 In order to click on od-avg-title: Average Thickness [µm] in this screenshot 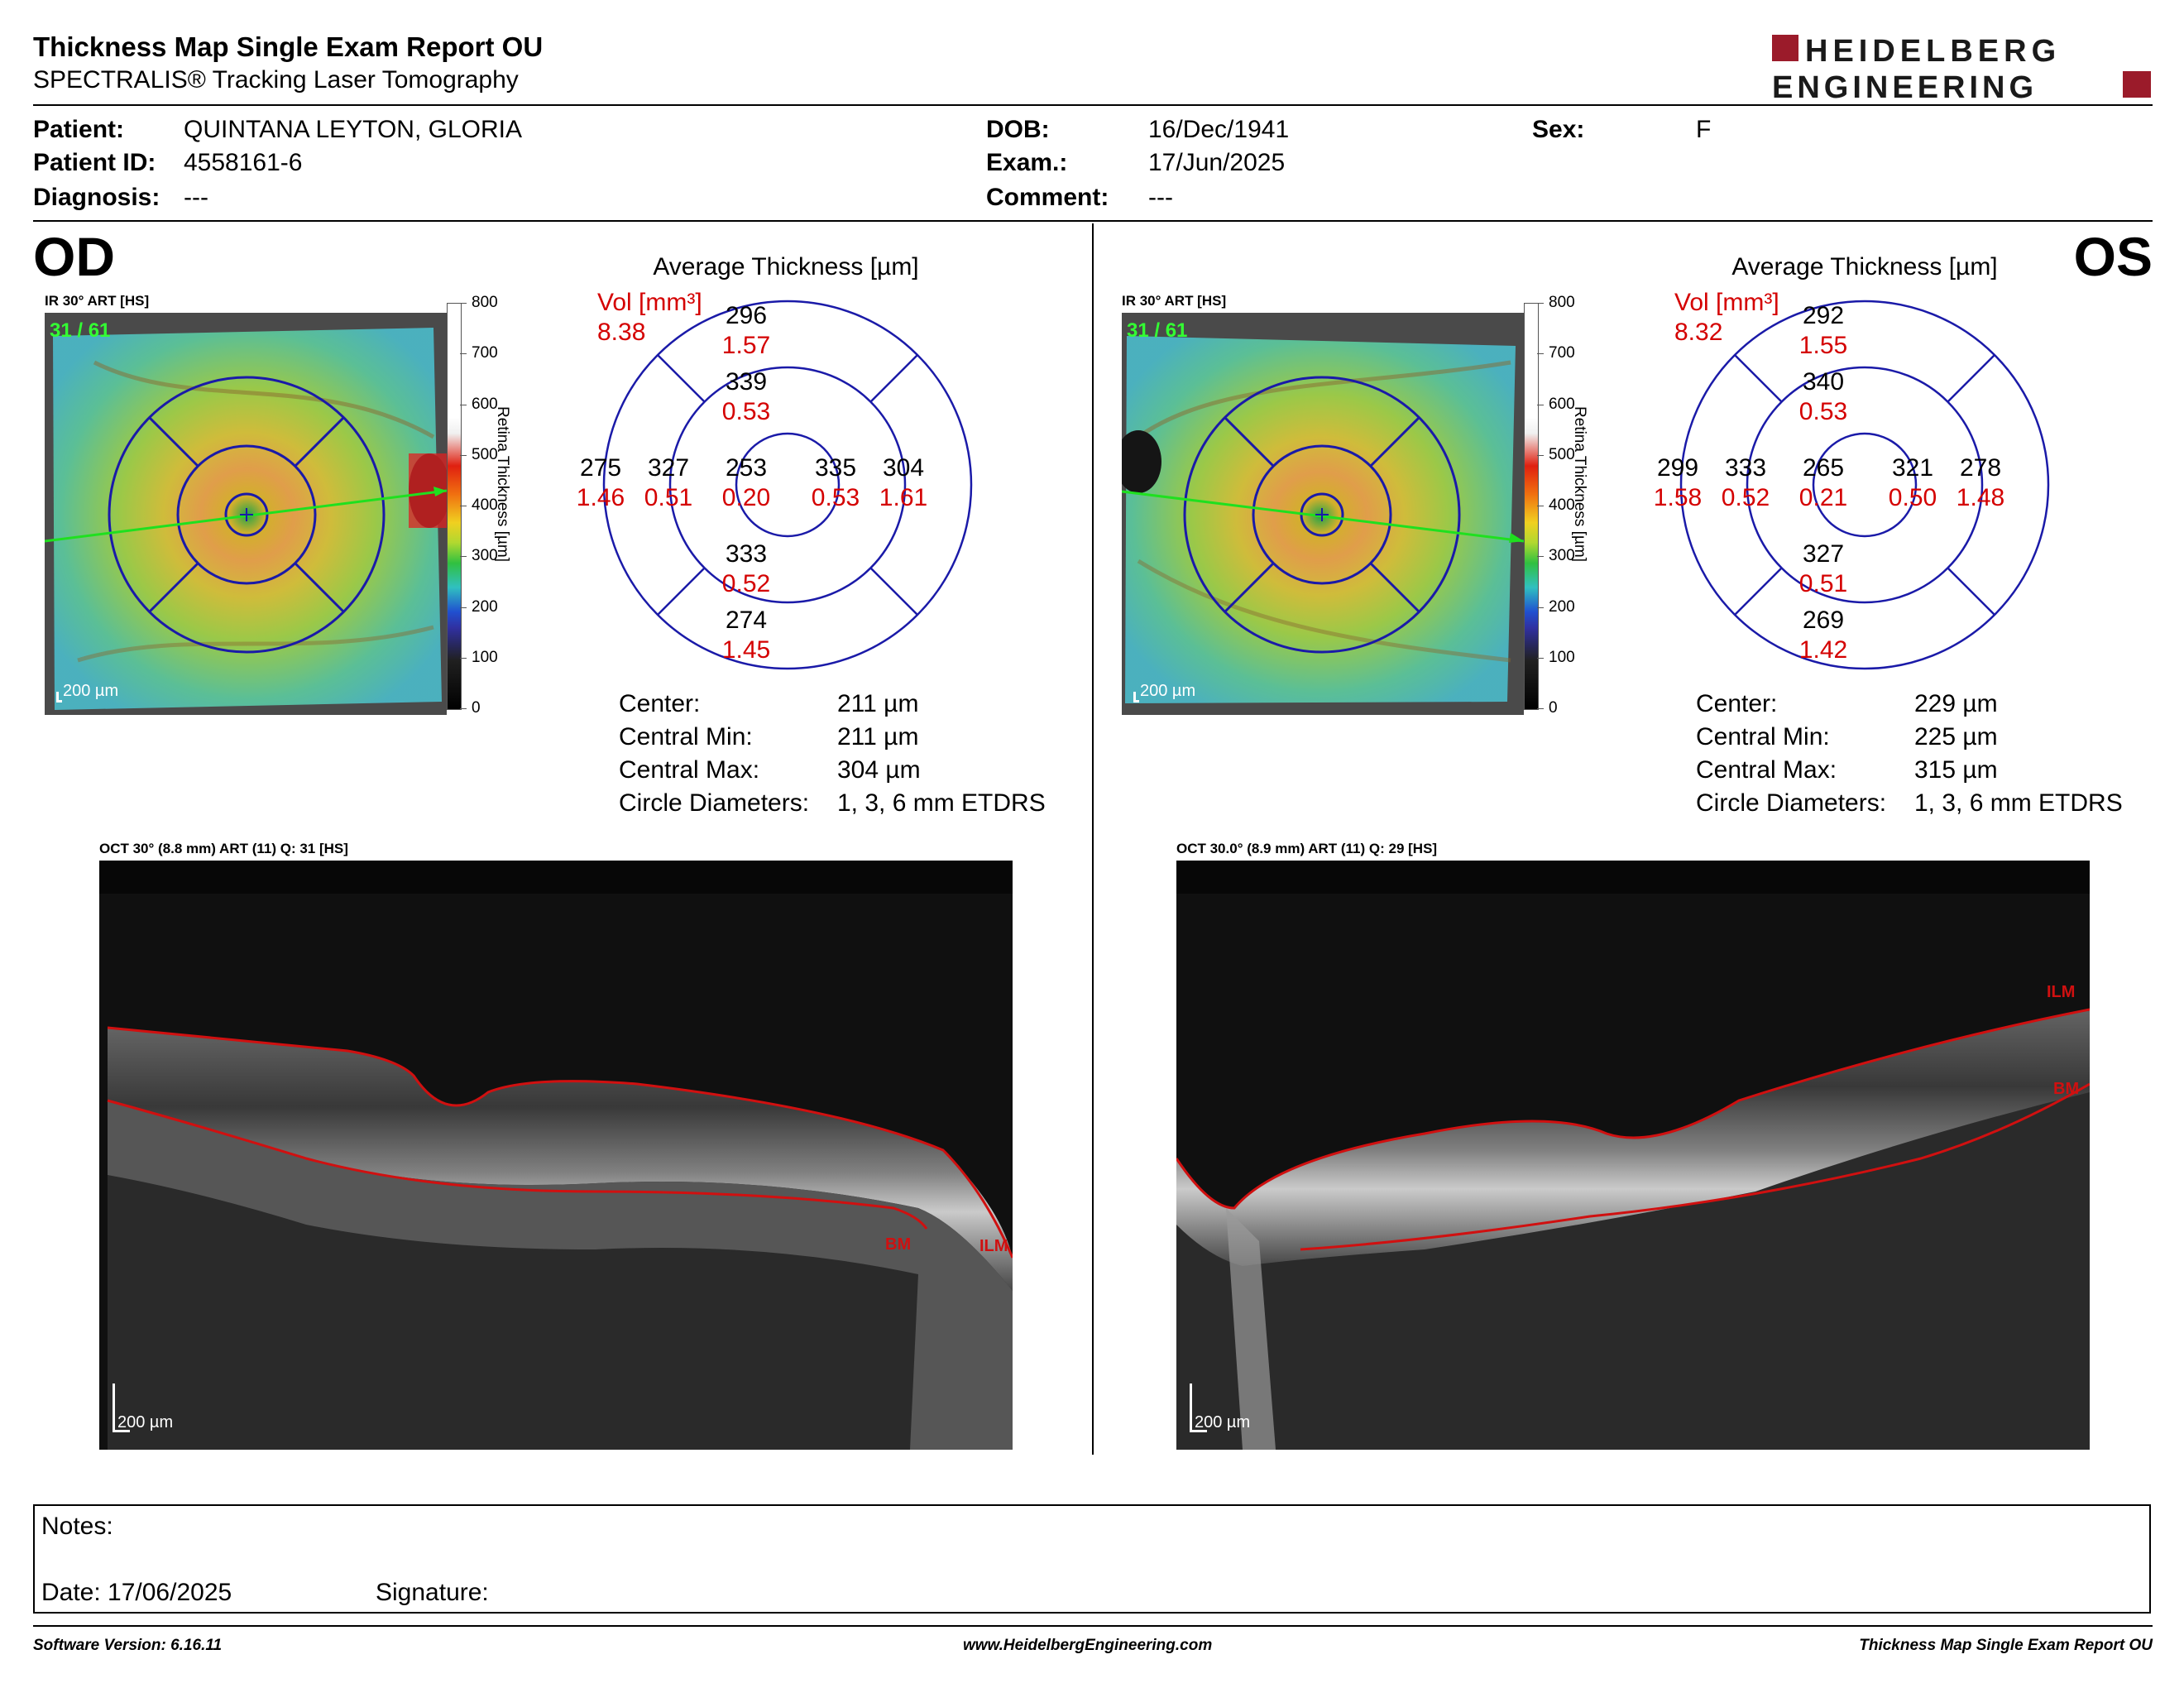, I will do `click(786, 267)`.